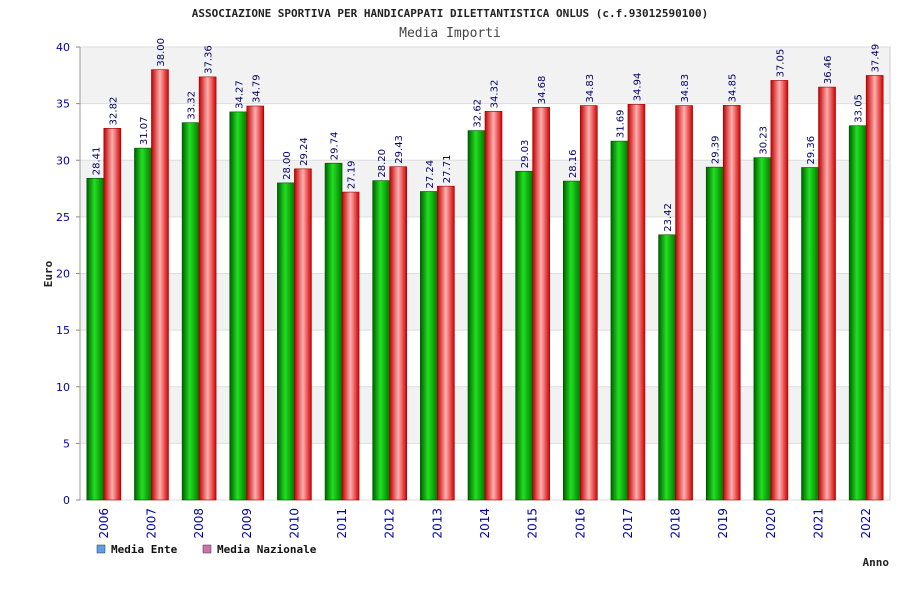 Image resolution: width=900 pixels, height=600 pixels. I want to click on legend-label: Media Nazionale, so click(267, 549).